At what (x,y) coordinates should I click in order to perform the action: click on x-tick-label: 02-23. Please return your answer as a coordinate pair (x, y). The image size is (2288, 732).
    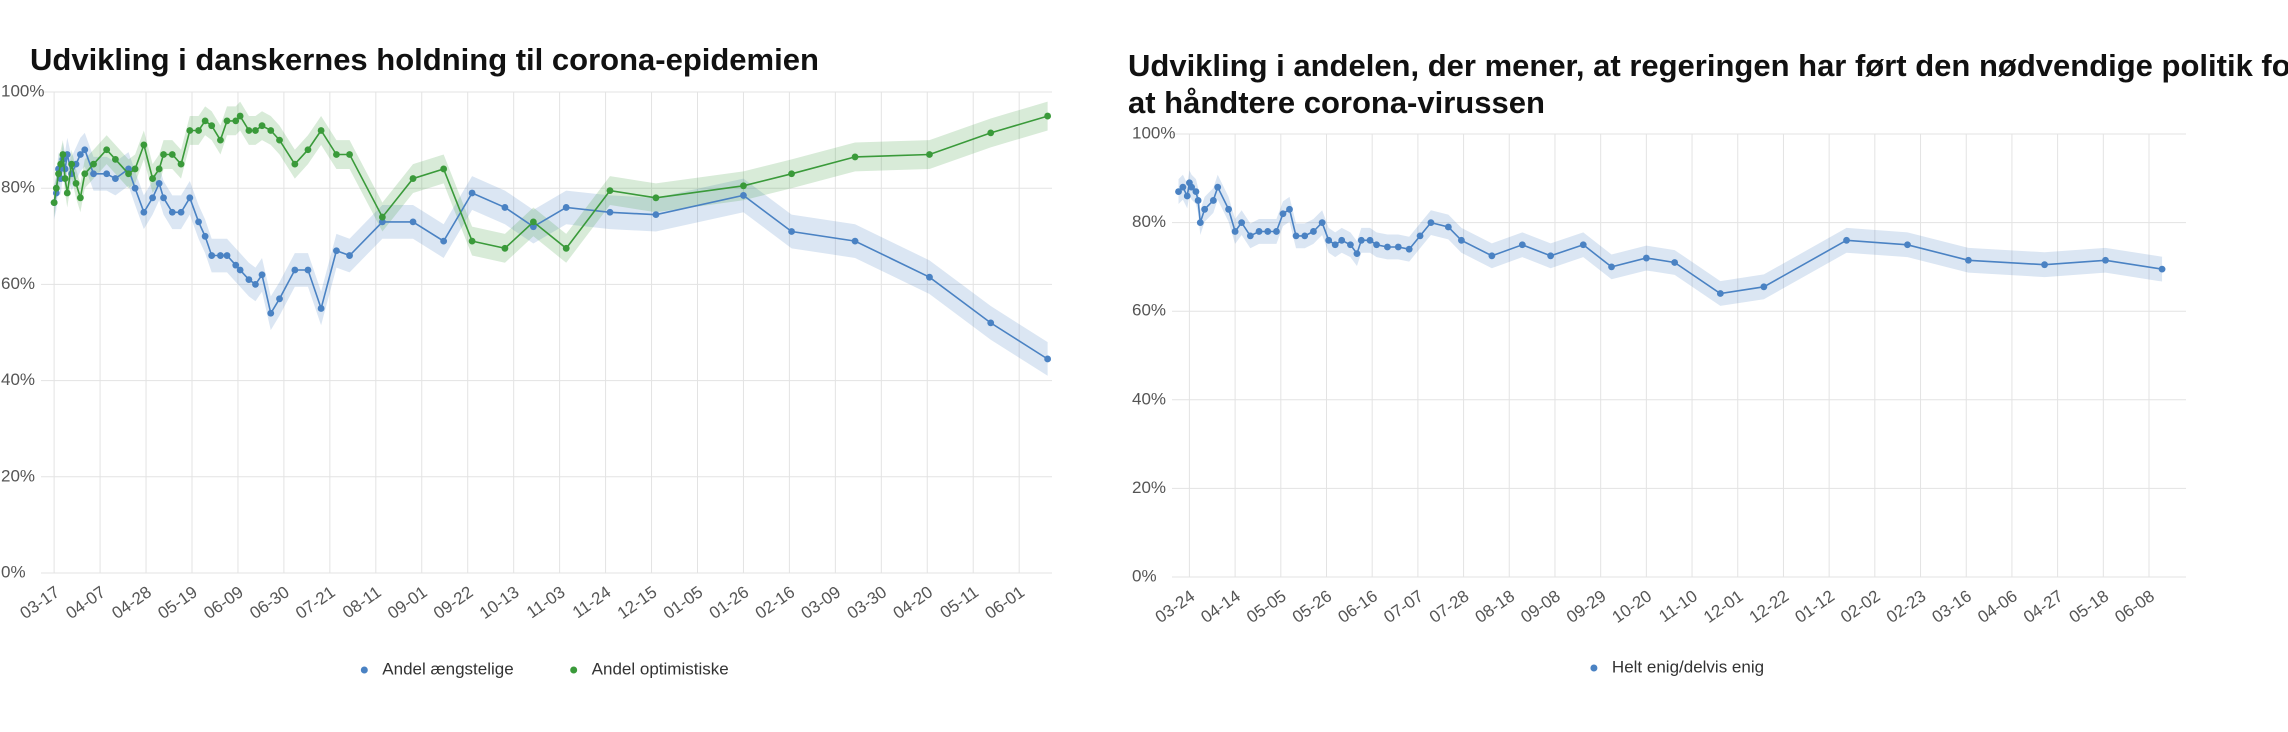
    Looking at the image, I should click on (1906, 606).